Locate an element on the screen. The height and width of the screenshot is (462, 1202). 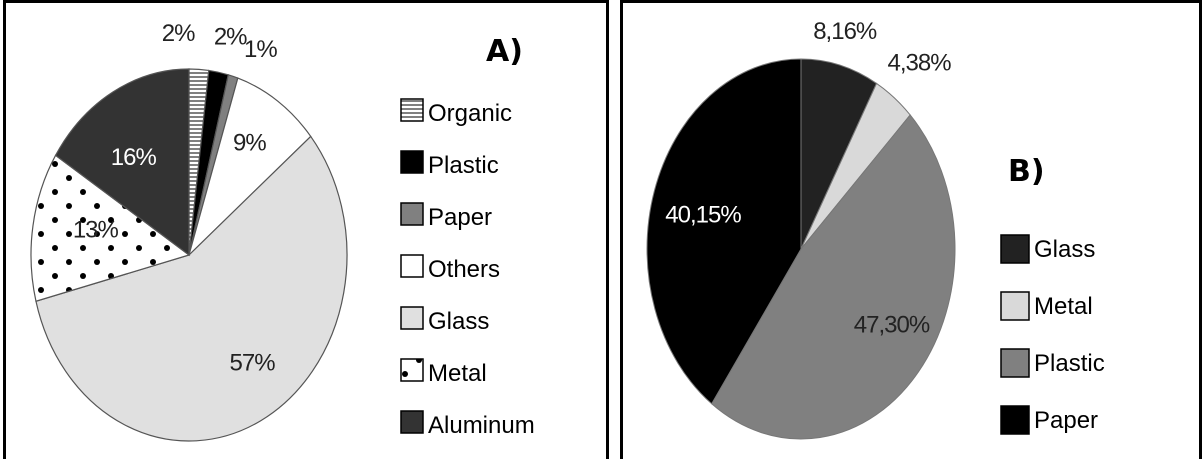
pie-slice-others is located at coordinates (249, 167).